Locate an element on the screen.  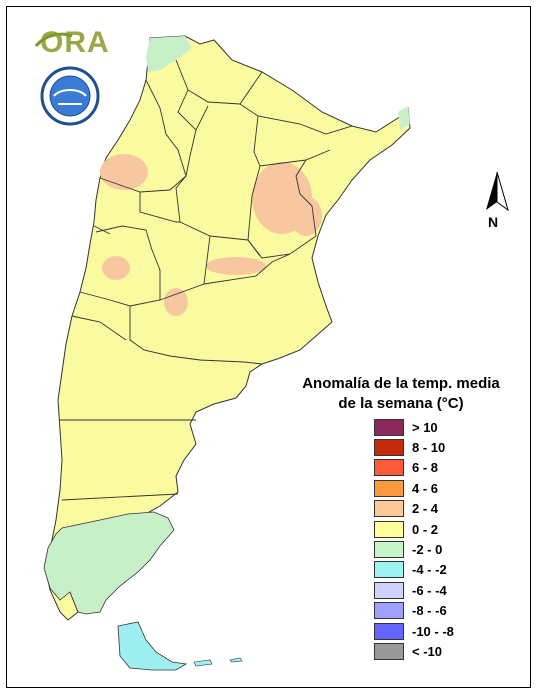
warm-patch-sanjuan is located at coordinates (116, 268).